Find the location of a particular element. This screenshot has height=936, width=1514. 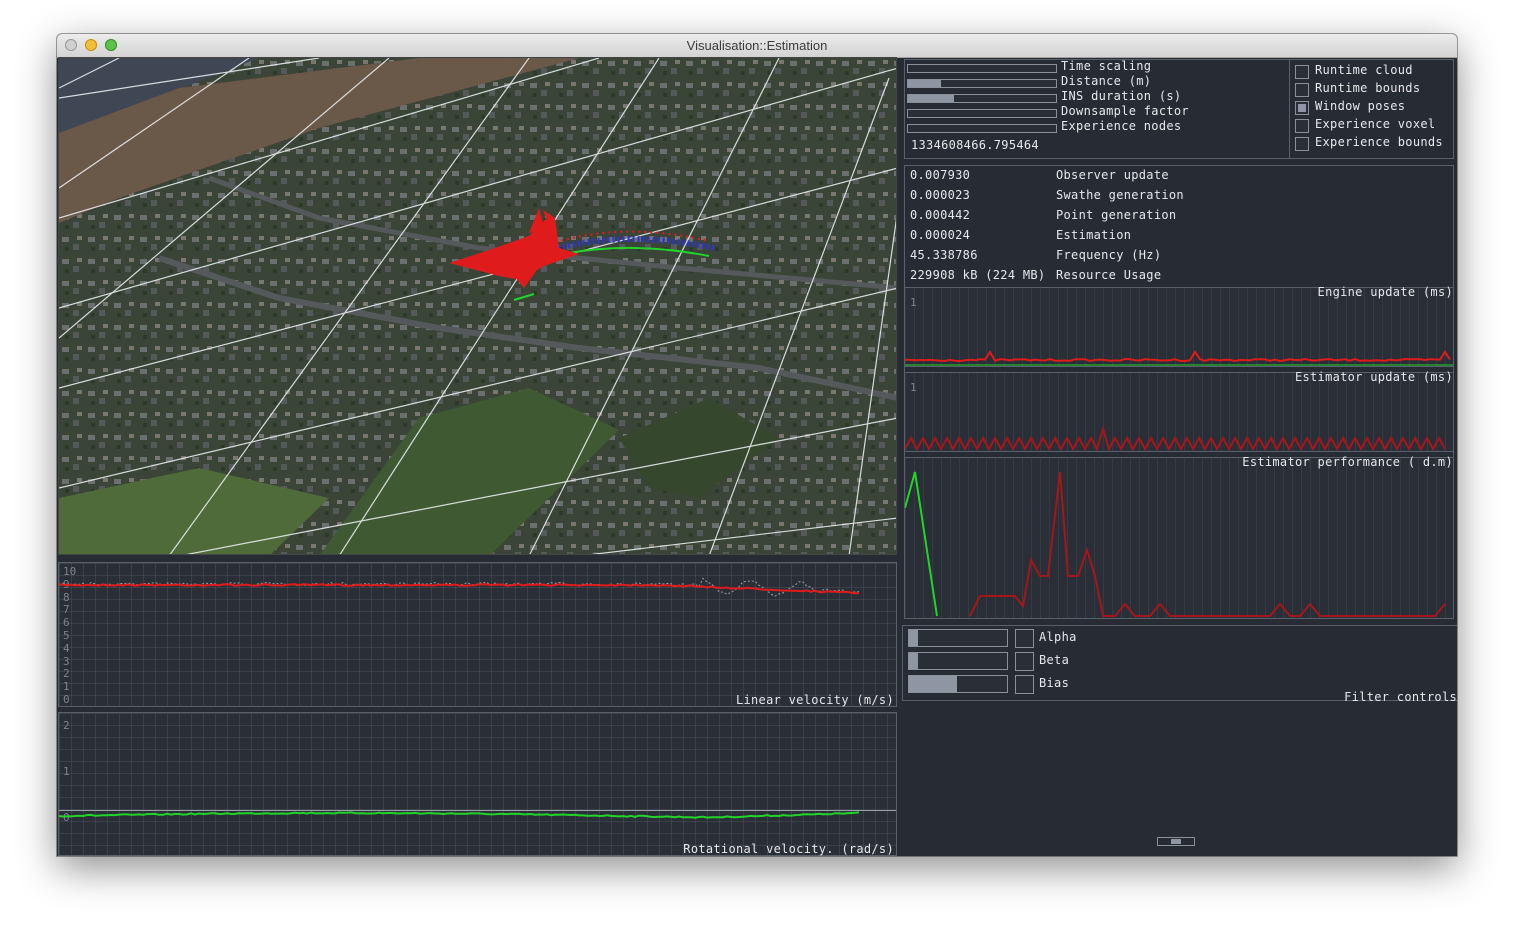

timing-value: 0.000442 is located at coordinates (940, 215).